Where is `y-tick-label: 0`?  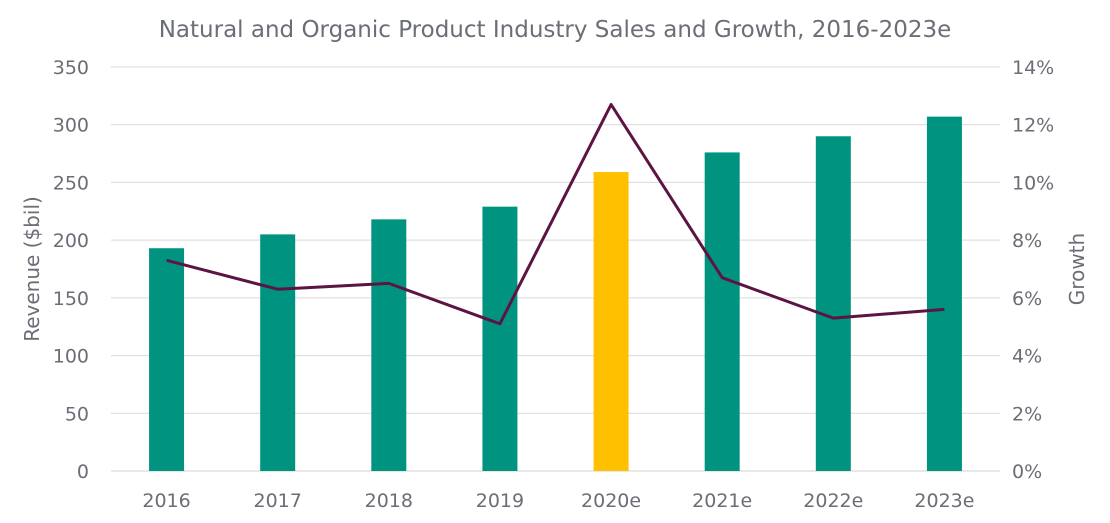 y-tick-label: 0 is located at coordinates (83, 472).